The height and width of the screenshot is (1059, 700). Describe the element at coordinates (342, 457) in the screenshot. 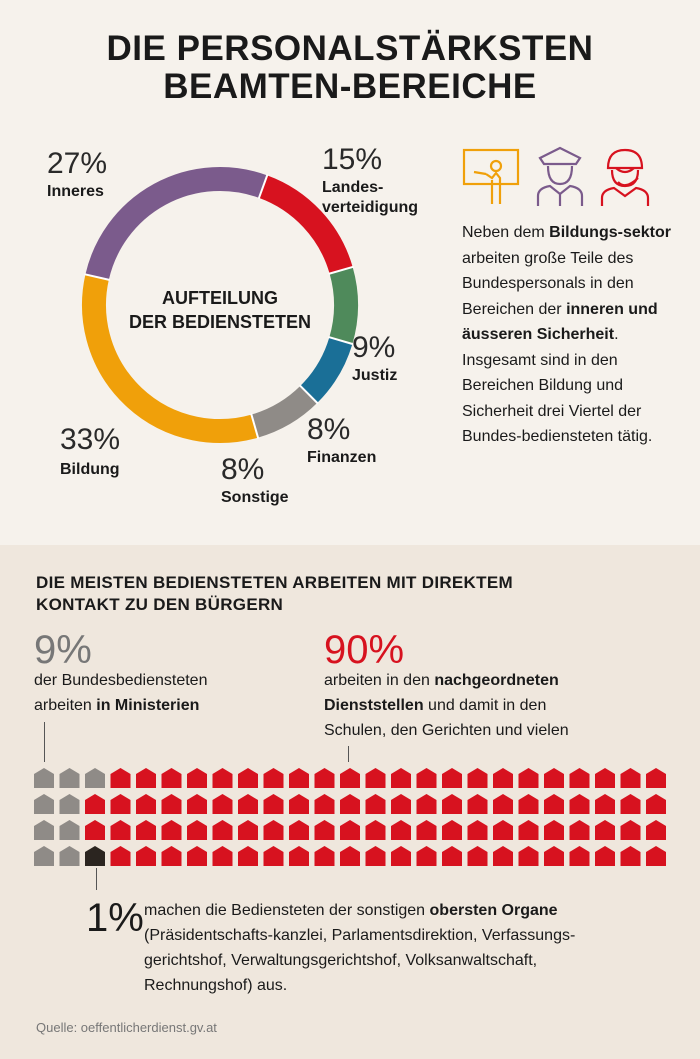

I see `slice-label-finanzen: Finanzen` at that location.